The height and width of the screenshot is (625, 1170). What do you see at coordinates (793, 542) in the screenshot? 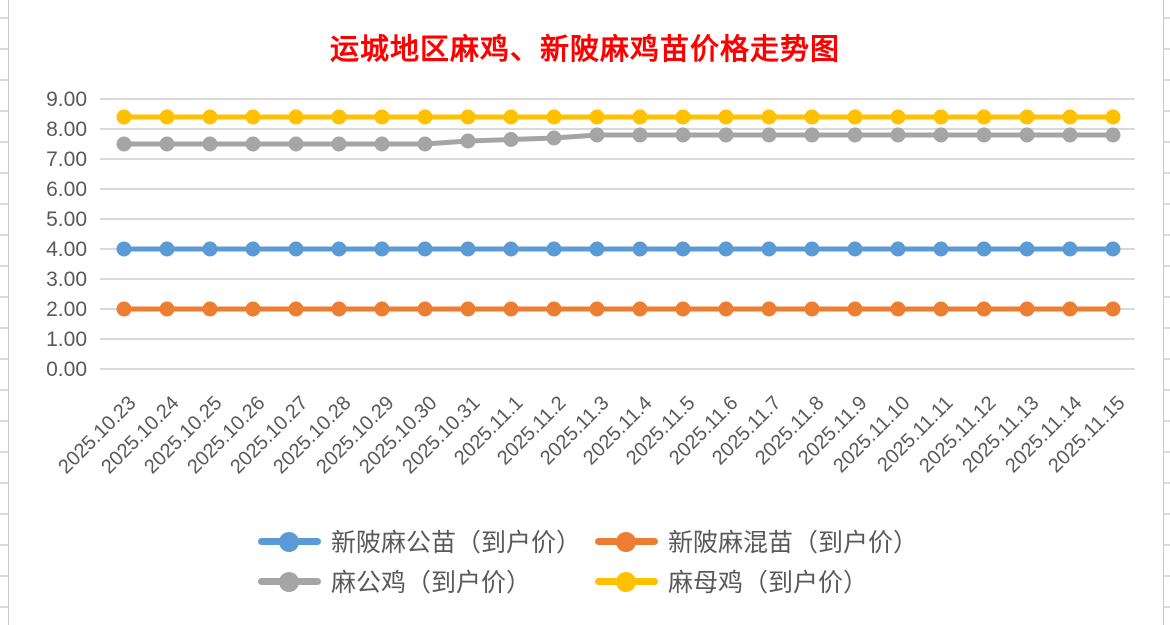
I see `legend-label: 新陂麻混苗（到户价）` at bounding box center [793, 542].